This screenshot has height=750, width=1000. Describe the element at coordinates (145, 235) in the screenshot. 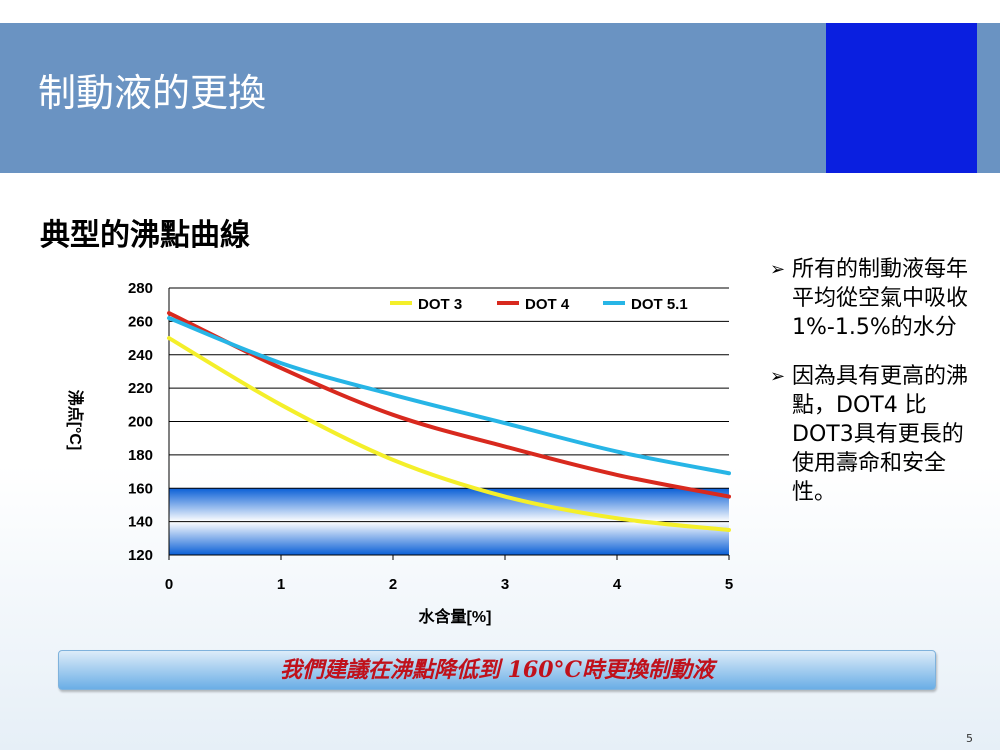

I see `chart-subtitle: 典型的沸點曲線` at that location.